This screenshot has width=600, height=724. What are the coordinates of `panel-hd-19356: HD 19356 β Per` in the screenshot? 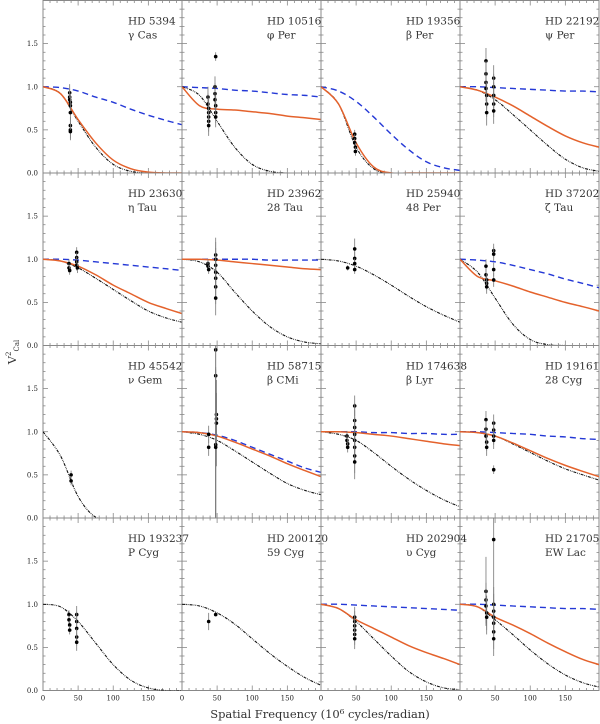 It's located at (390, 87).